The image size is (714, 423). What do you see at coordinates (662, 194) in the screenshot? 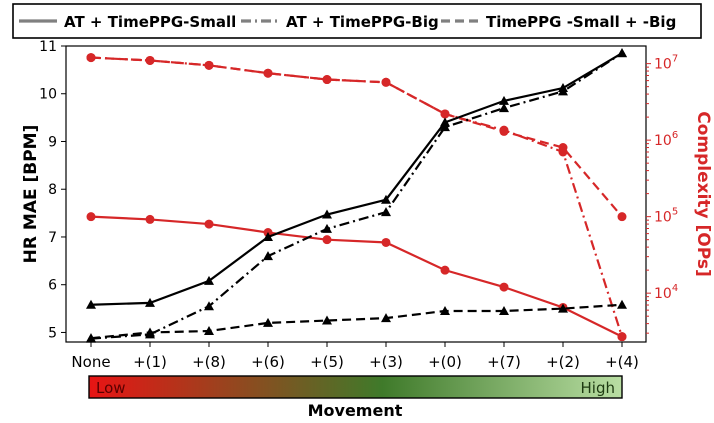
I see `right-axis: 10⁴ 10⁵ 10⁶ 10⁷` at bounding box center [662, 194].